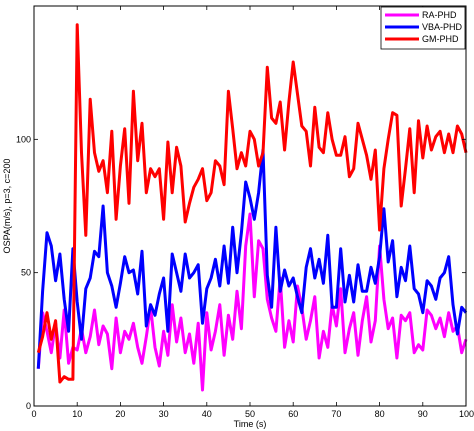 This screenshot has height=431, width=474. Describe the element at coordinates (120, 414) in the screenshot. I see `x-tick-label: 20` at that location.